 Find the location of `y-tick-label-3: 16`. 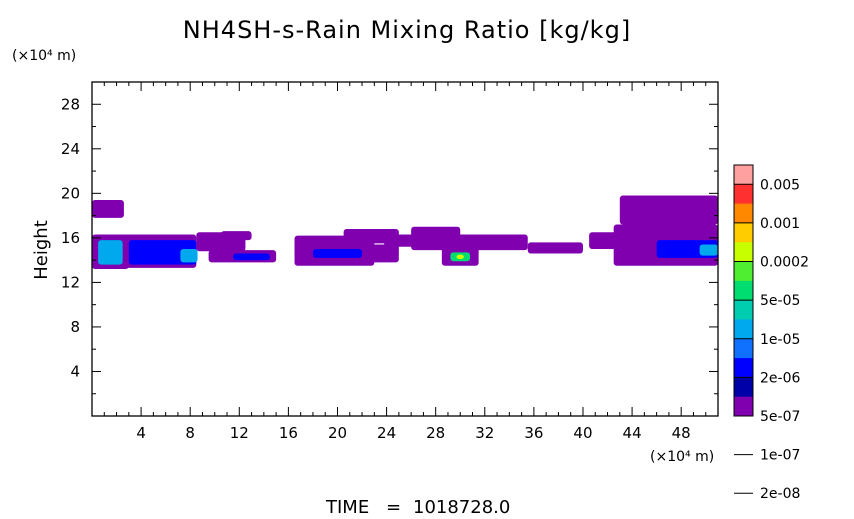

y-tick-label-3: 16 is located at coordinates (70, 238).